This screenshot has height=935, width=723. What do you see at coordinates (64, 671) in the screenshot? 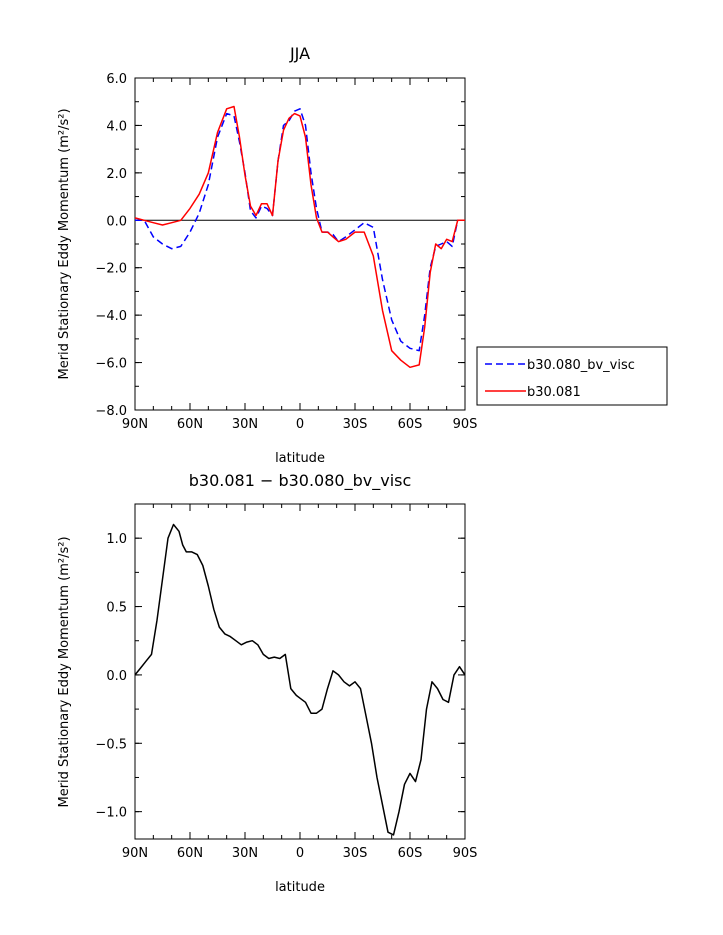
I see `bottom-y-axis-label: Merid Stationary Eddy Momentum (m²/s²)` at bounding box center [64, 671].